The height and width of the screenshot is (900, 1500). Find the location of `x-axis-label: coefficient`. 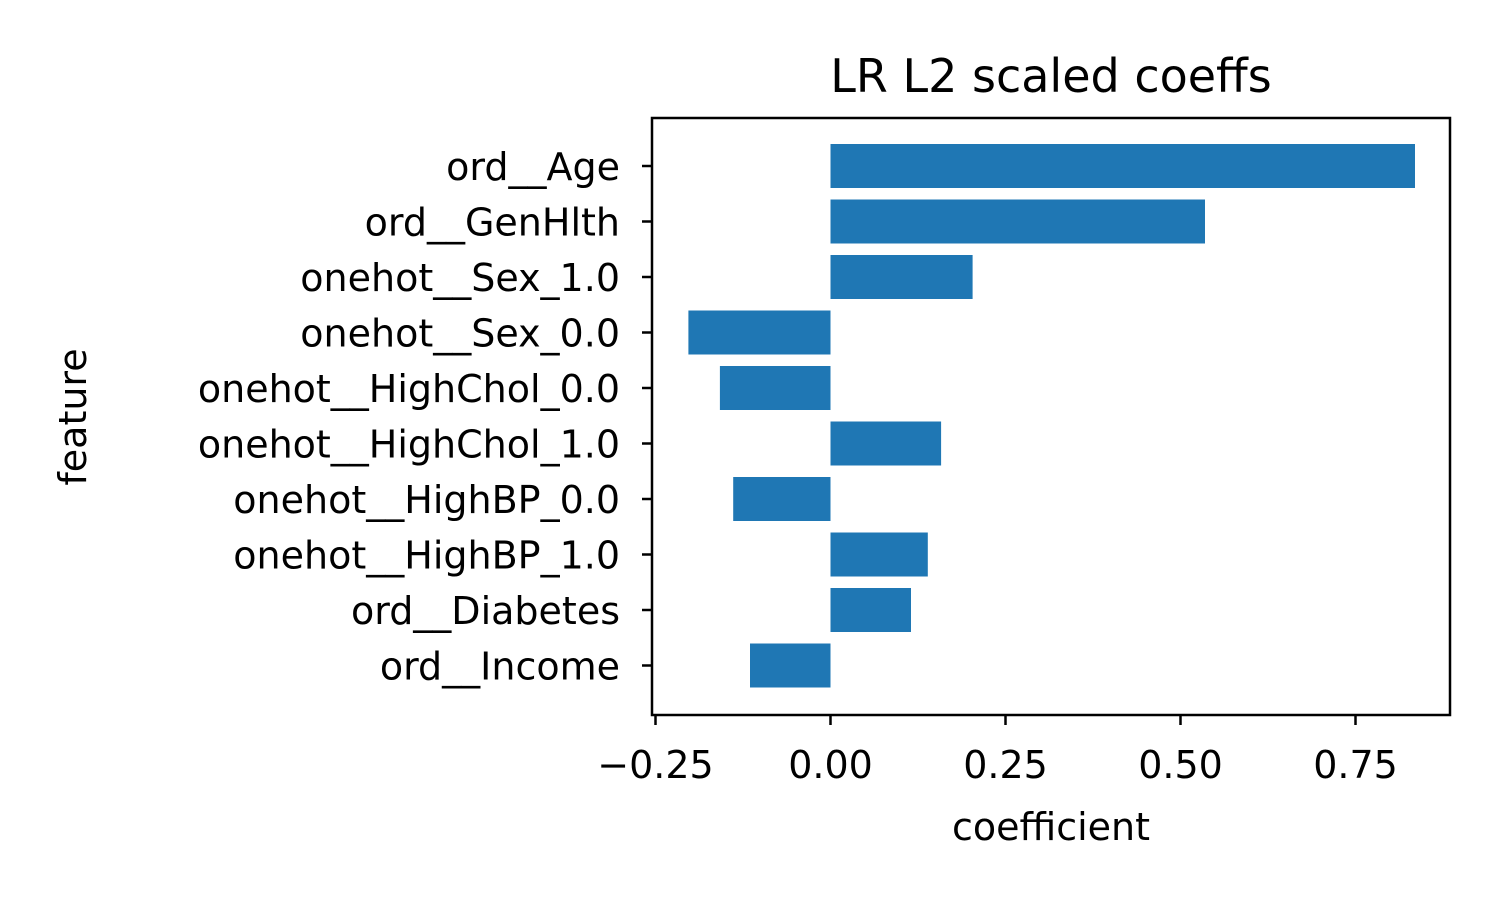

x-axis-label: coefficient is located at coordinates (1051, 827).